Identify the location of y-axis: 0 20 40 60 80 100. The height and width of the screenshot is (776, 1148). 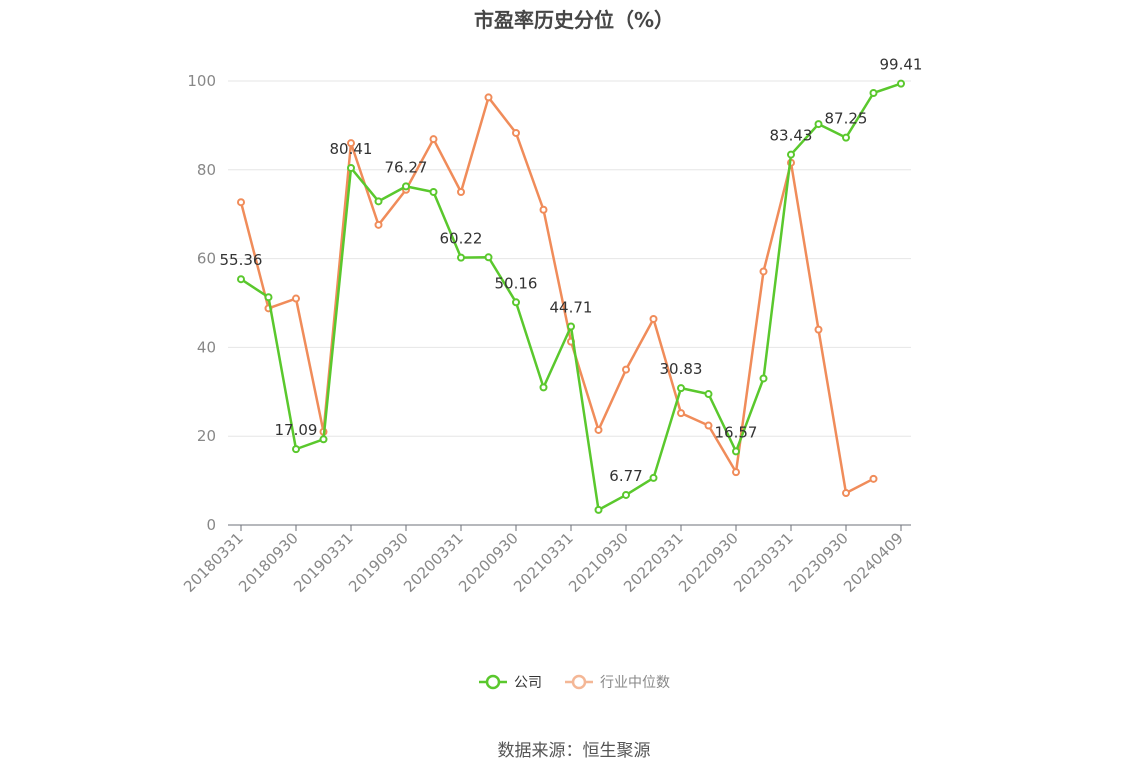
(201, 303).